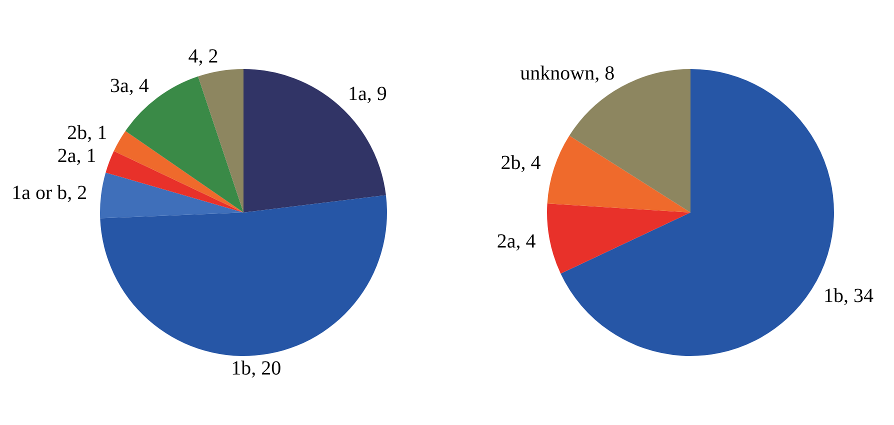  I want to click on slice-label: 3a, 4, so click(129, 85).